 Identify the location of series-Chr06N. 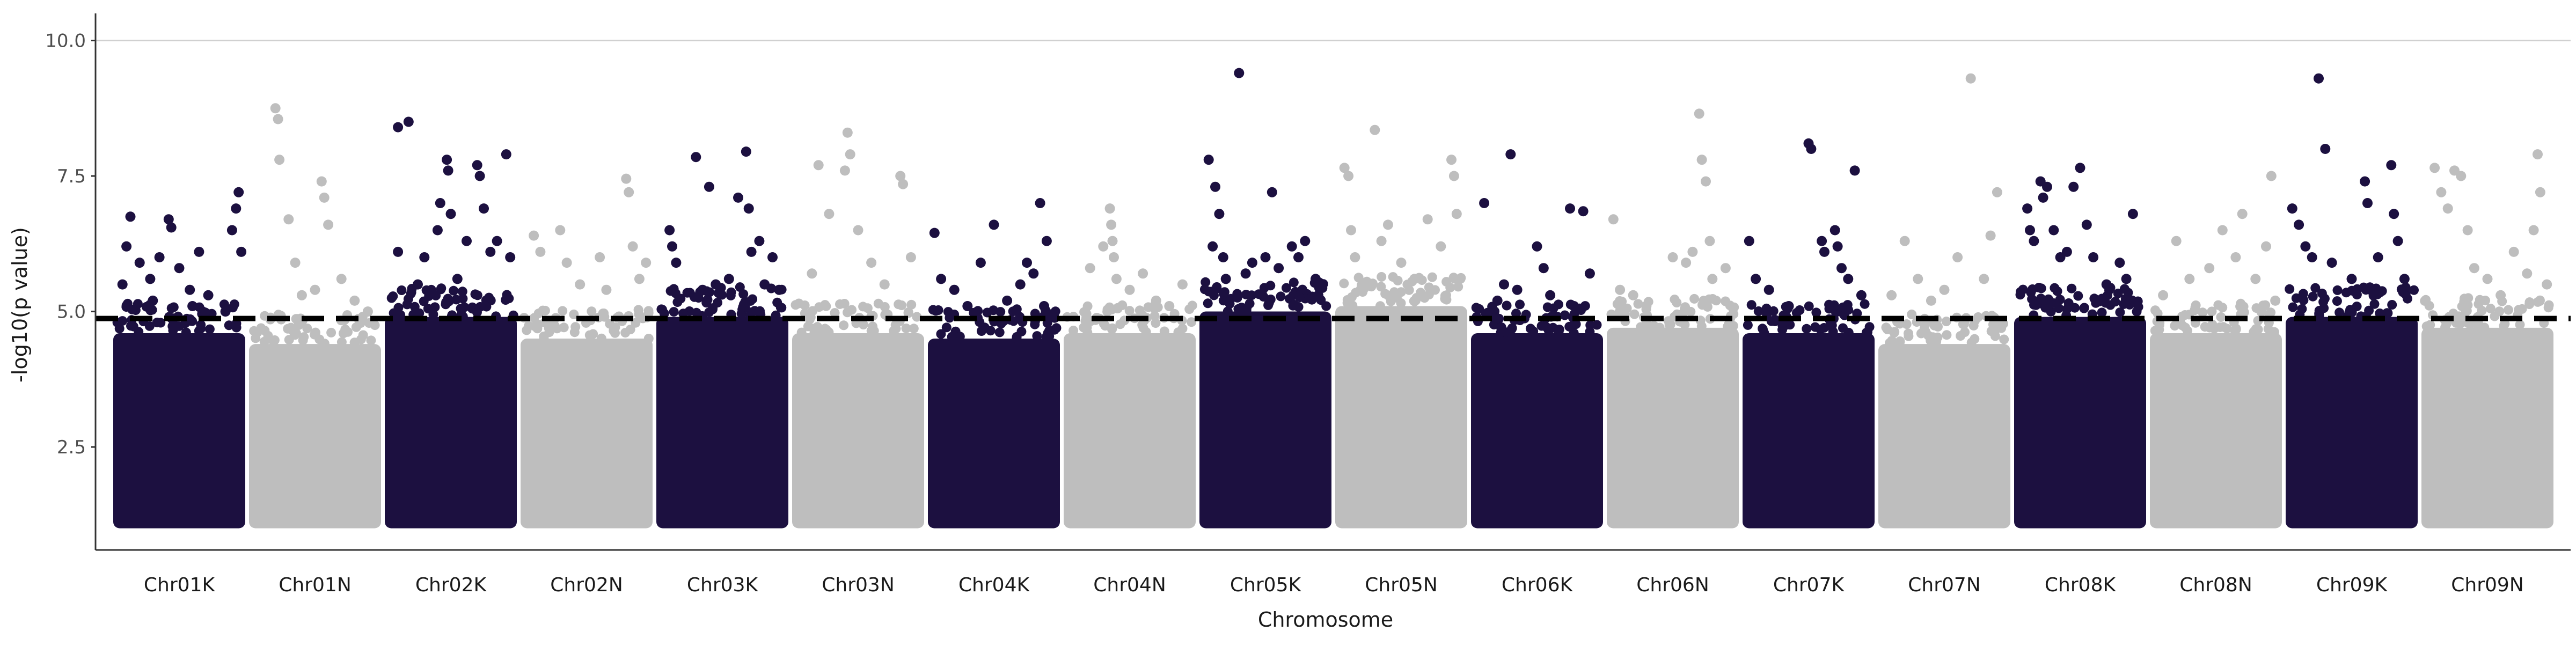
(1672, 318).